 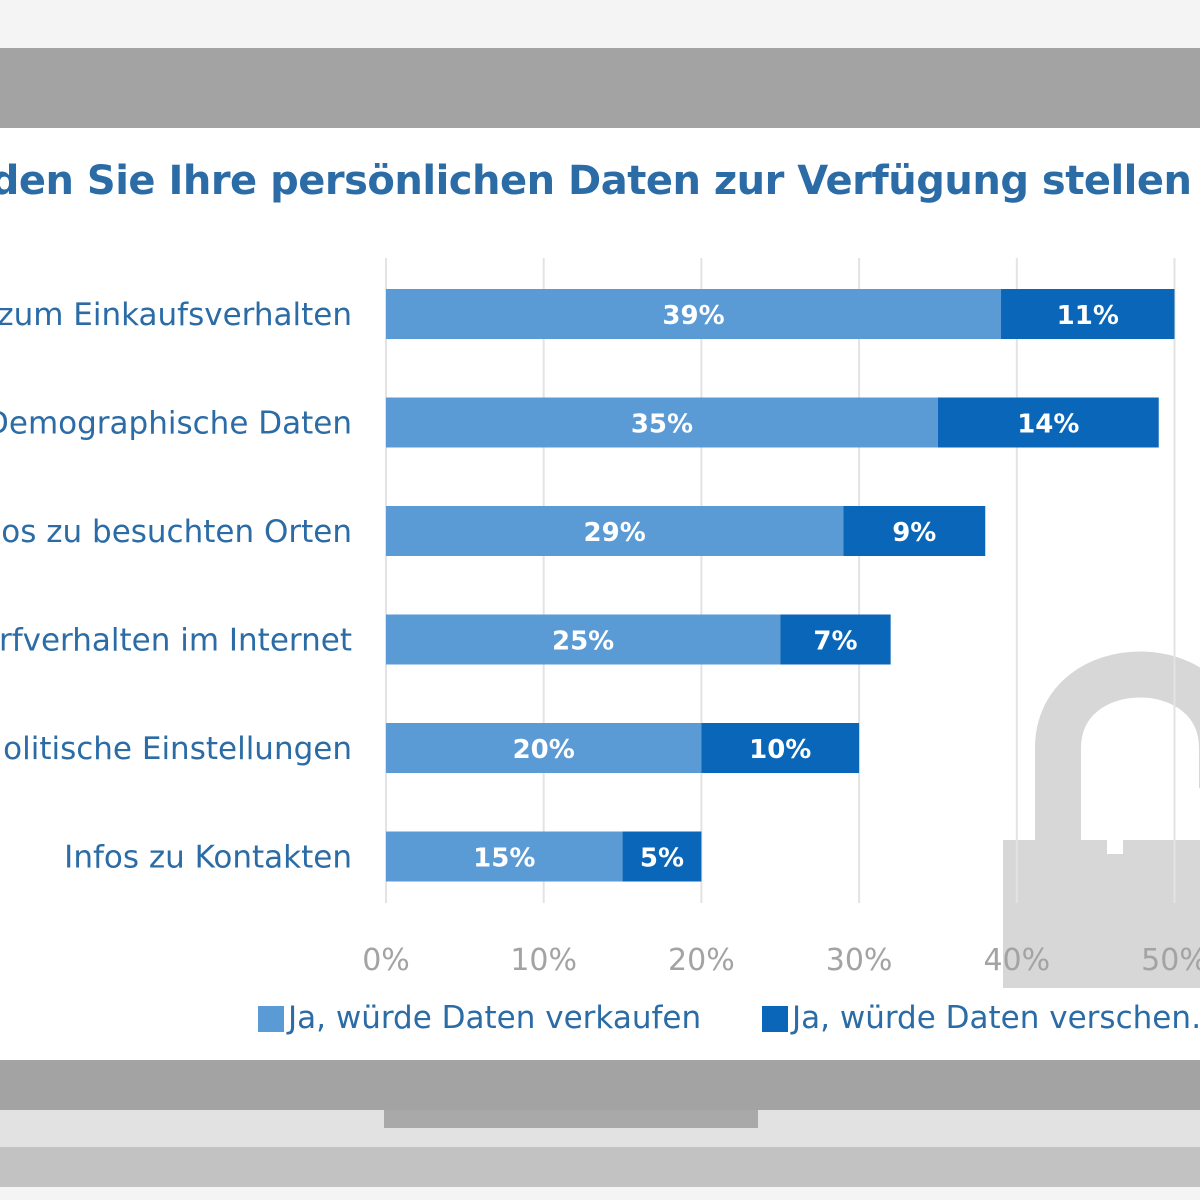 I want to click on x-tick-label: 20%, so click(x=701, y=960).